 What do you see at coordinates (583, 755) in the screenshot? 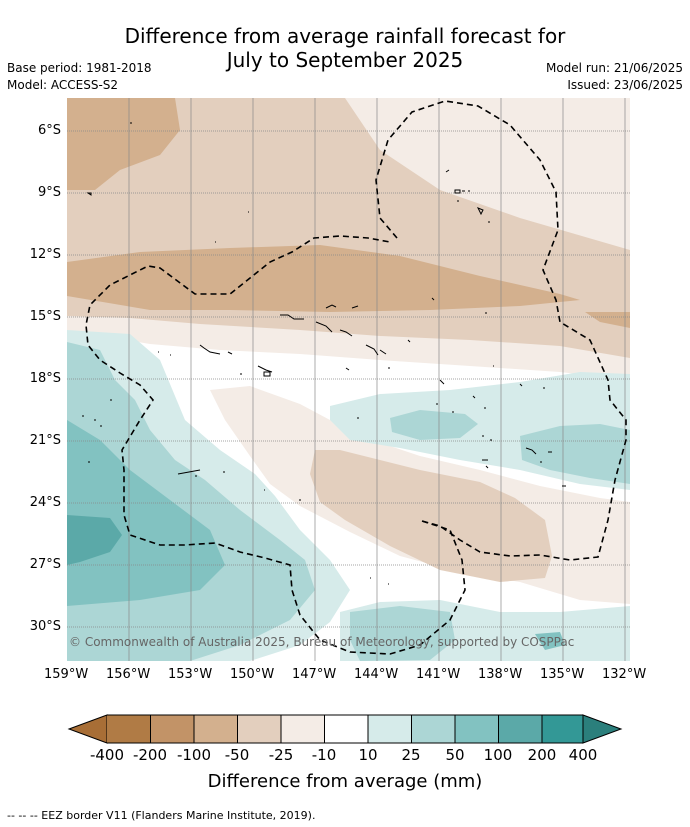
I see `colorbar-tick-label: 400` at bounding box center [583, 755].